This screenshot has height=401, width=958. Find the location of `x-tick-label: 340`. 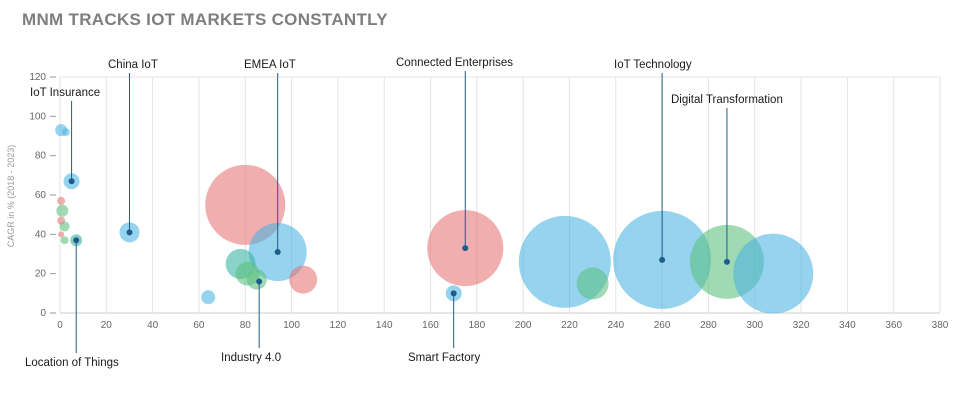

x-tick-label: 340 is located at coordinates (847, 325).